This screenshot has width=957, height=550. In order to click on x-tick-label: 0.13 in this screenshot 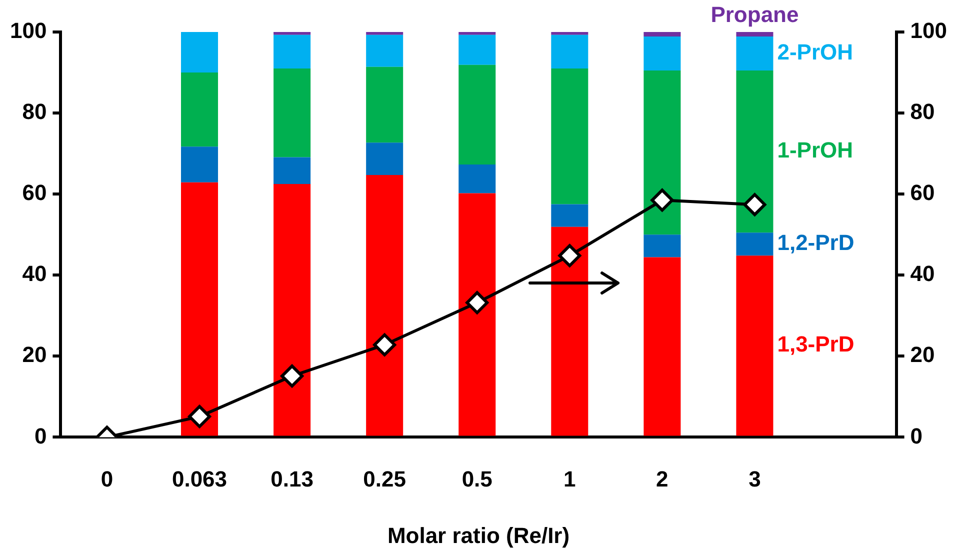, I will do `click(292, 479)`.